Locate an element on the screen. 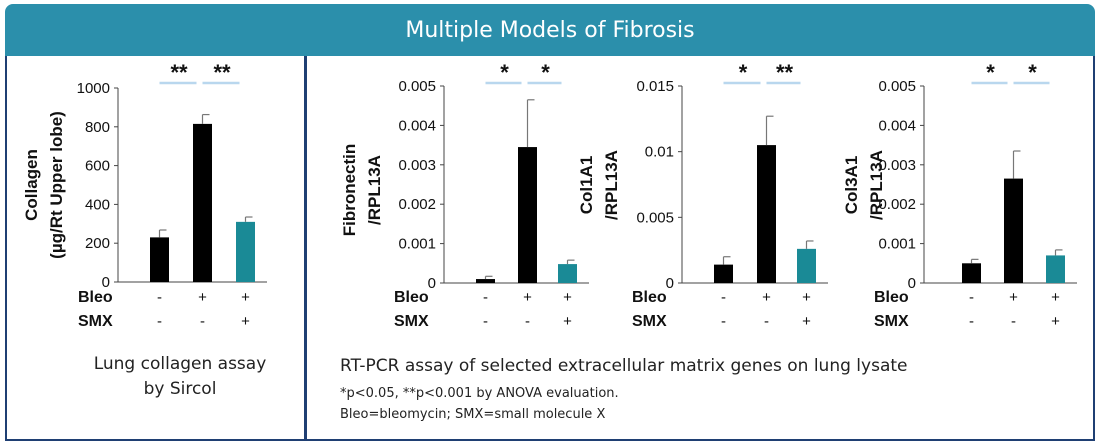 Image resolution: width=1100 pixels, height=445 pixels. page-title: Multiple Models of Fibrosis is located at coordinates (550, 30).